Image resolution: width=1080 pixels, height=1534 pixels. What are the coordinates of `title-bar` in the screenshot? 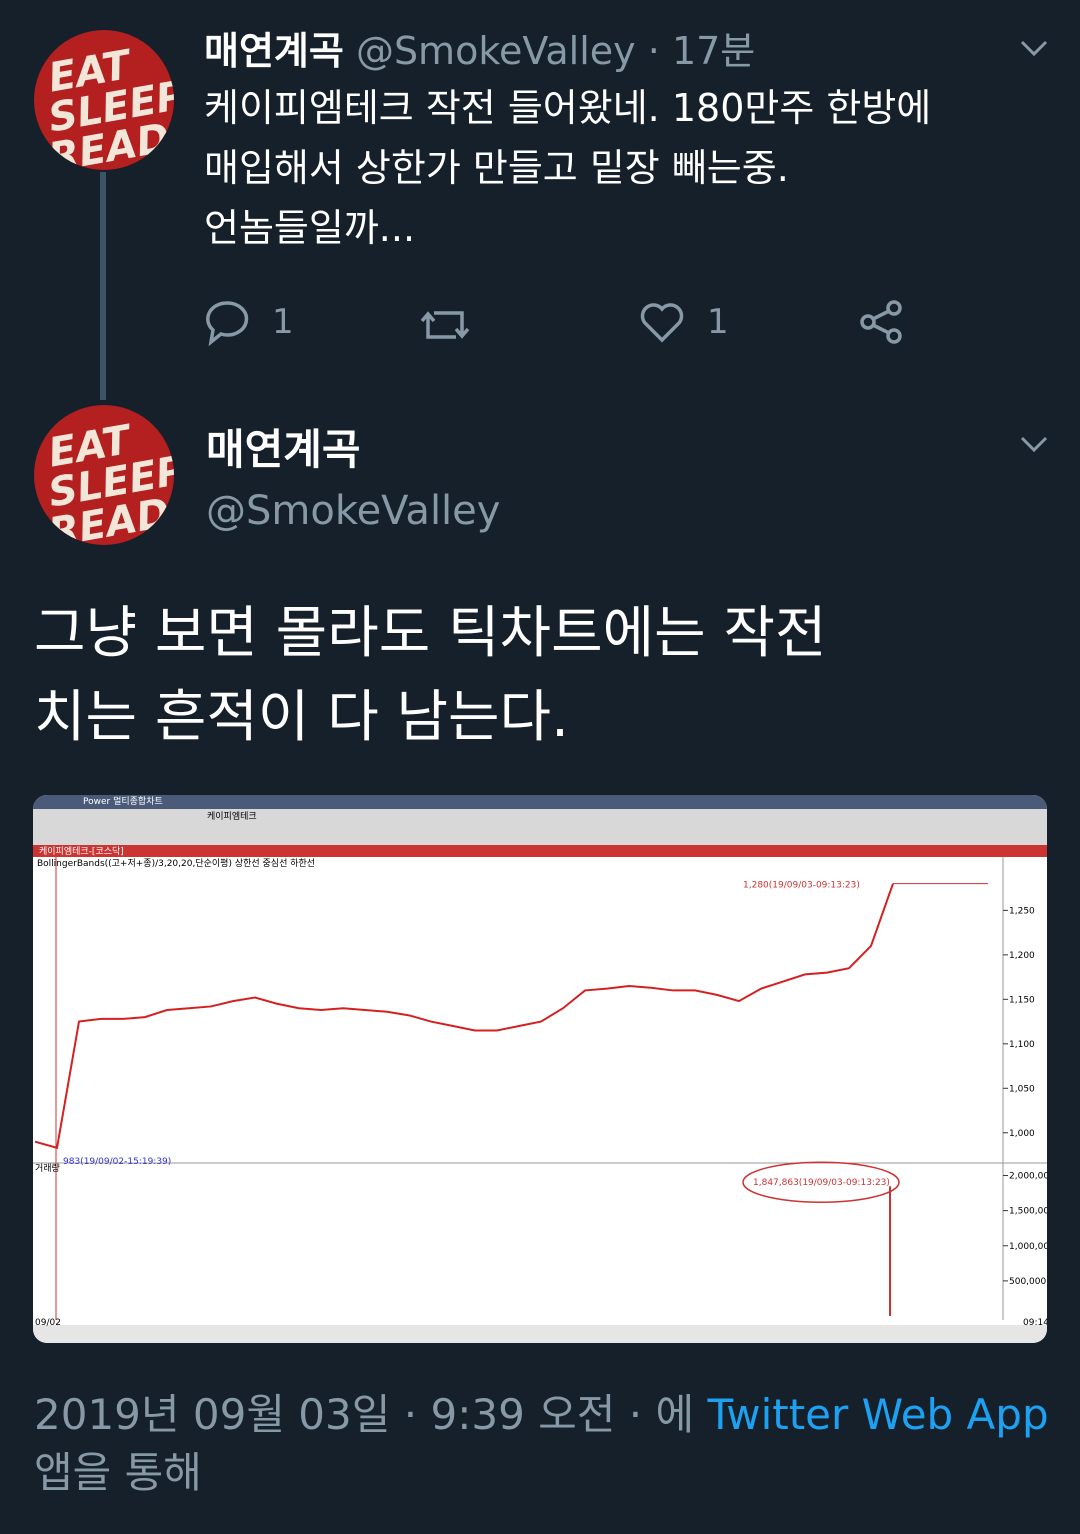 It's located at (540, 802).